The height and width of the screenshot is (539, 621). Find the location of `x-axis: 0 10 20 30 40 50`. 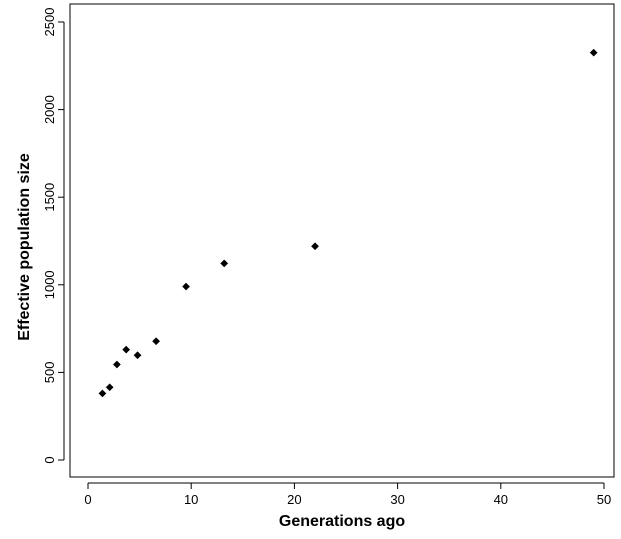

x-axis: 0 10 20 30 40 50 is located at coordinates (347, 494).